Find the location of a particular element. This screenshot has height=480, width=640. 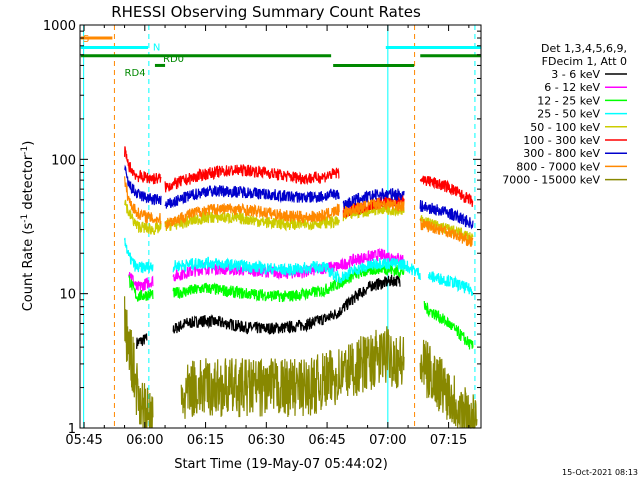

x-tick-label-2: 06:15 is located at coordinates (205, 440).